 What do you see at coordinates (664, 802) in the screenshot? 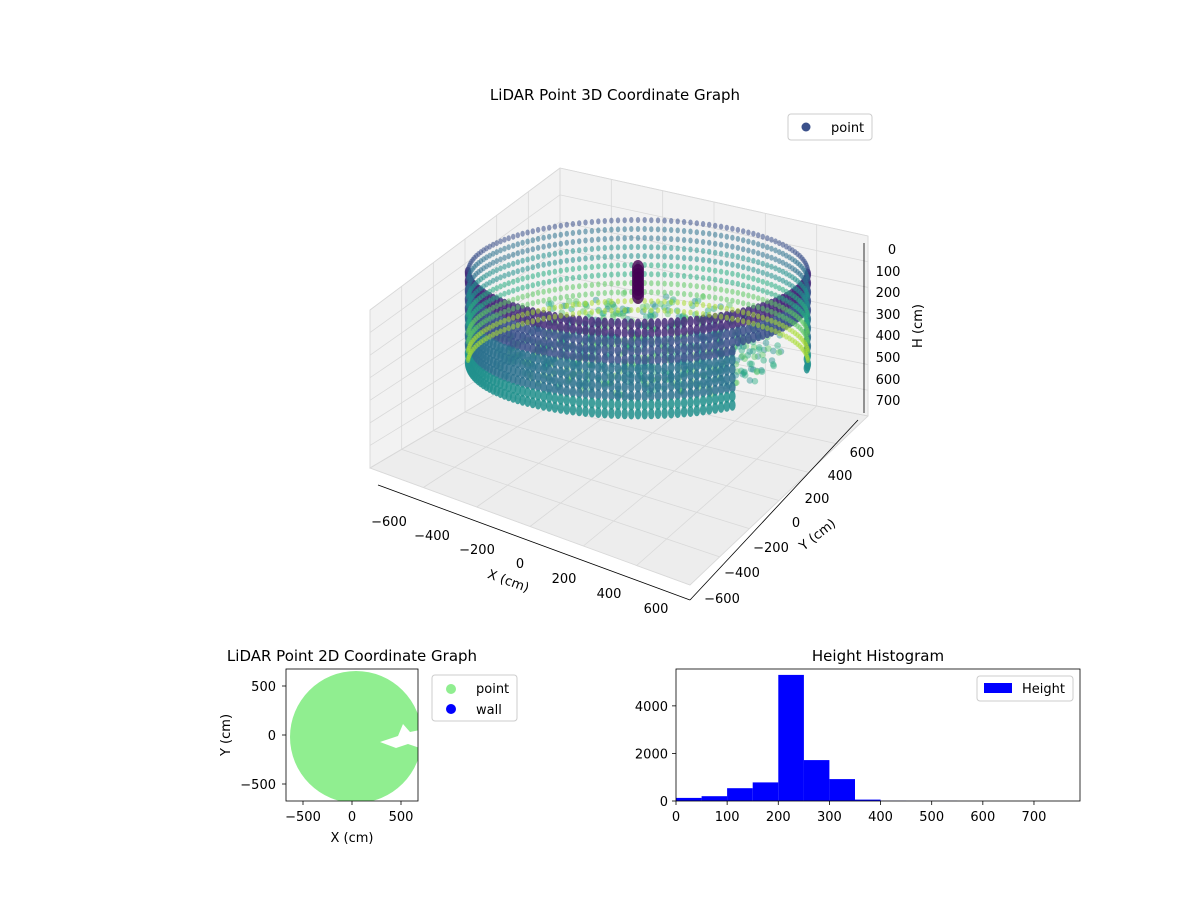
I see `y-tick-label-hist: 0` at bounding box center [664, 802].